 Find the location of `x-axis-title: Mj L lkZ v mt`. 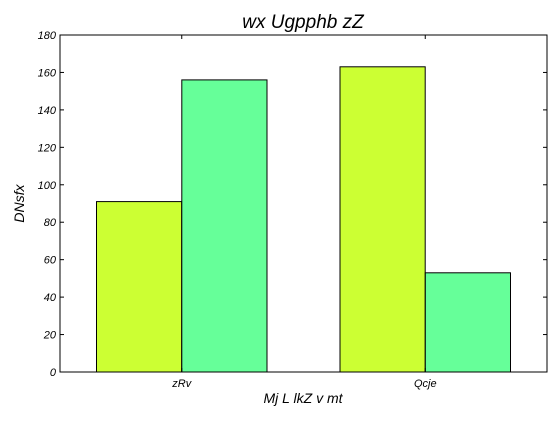

x-axis-title: Mj L lkZ v mt is located at coordinates (303, 398).